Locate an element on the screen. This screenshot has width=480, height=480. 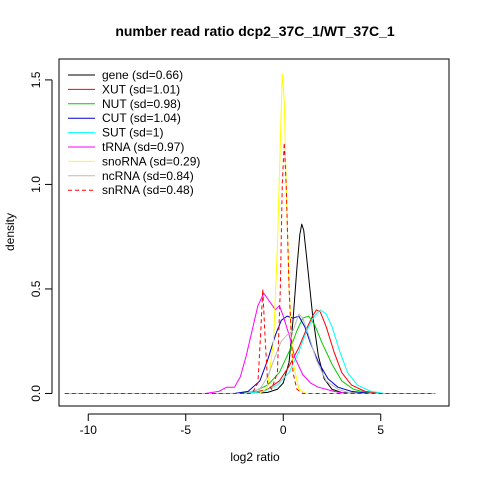
x-axis-label: log2 ratio is located at coordinates (255, 457).